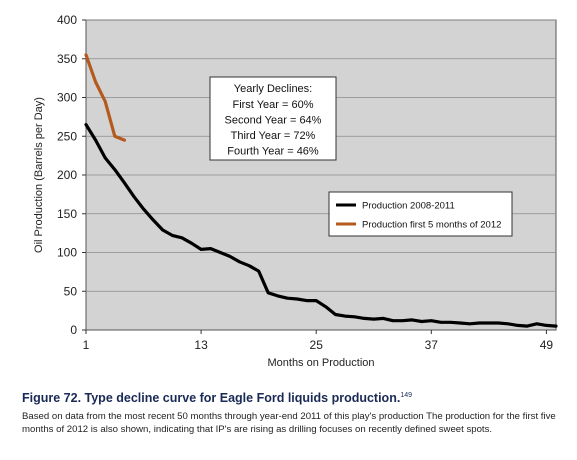 This screenshot has height=460, width=577. I want to click on y-axis-title: Oil Production (Barrels per Day), so click(39, 175).